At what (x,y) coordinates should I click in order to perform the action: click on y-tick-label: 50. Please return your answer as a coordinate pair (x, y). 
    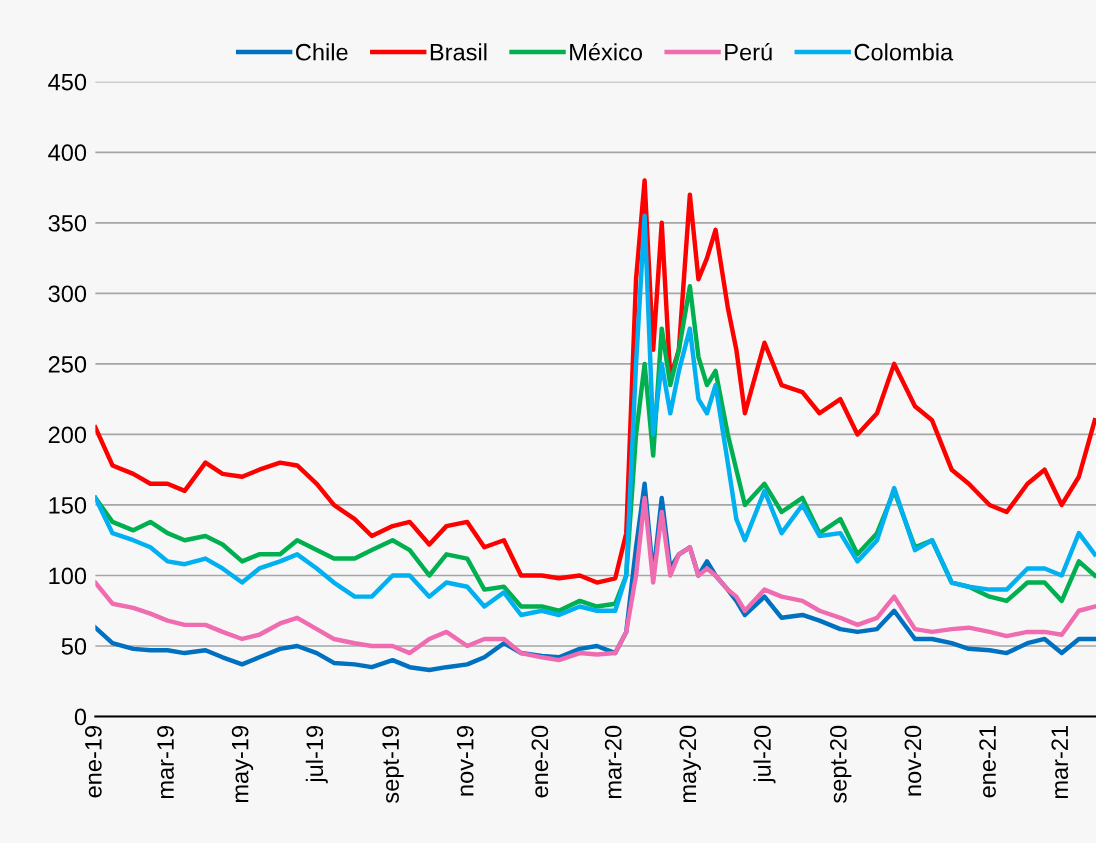
    Looking at the image, I should click on (74, 646).